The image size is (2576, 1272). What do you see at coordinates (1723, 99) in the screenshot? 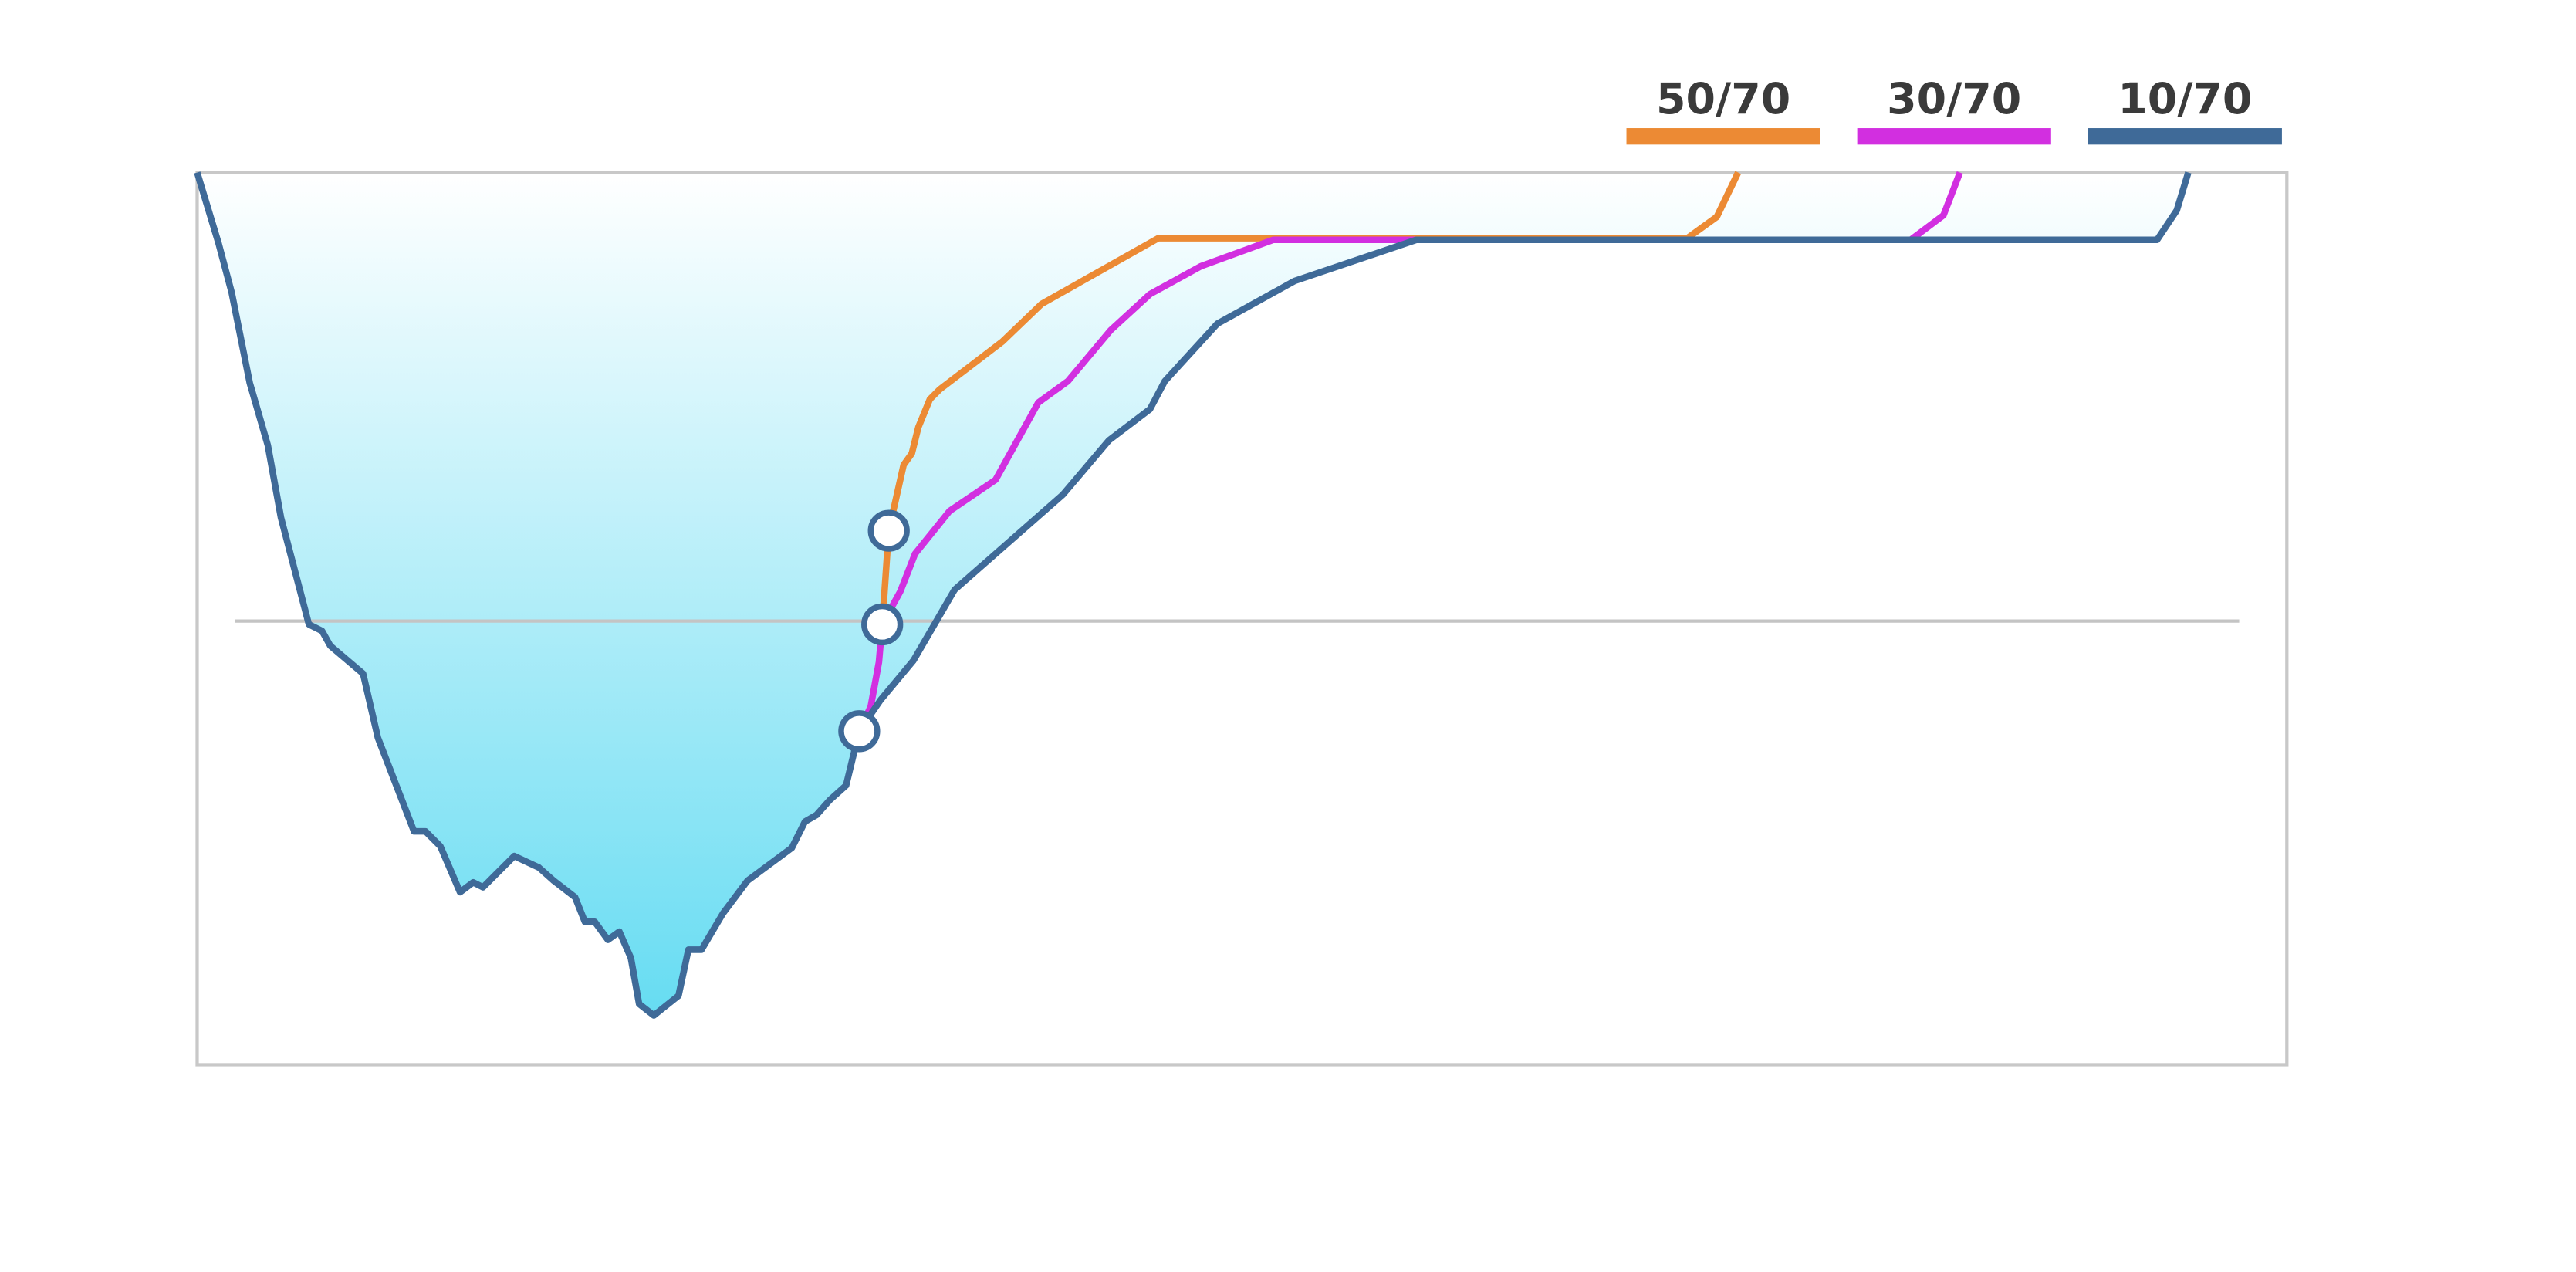
I see `legend-label: 50/70` at bounding box center [1723, 99].